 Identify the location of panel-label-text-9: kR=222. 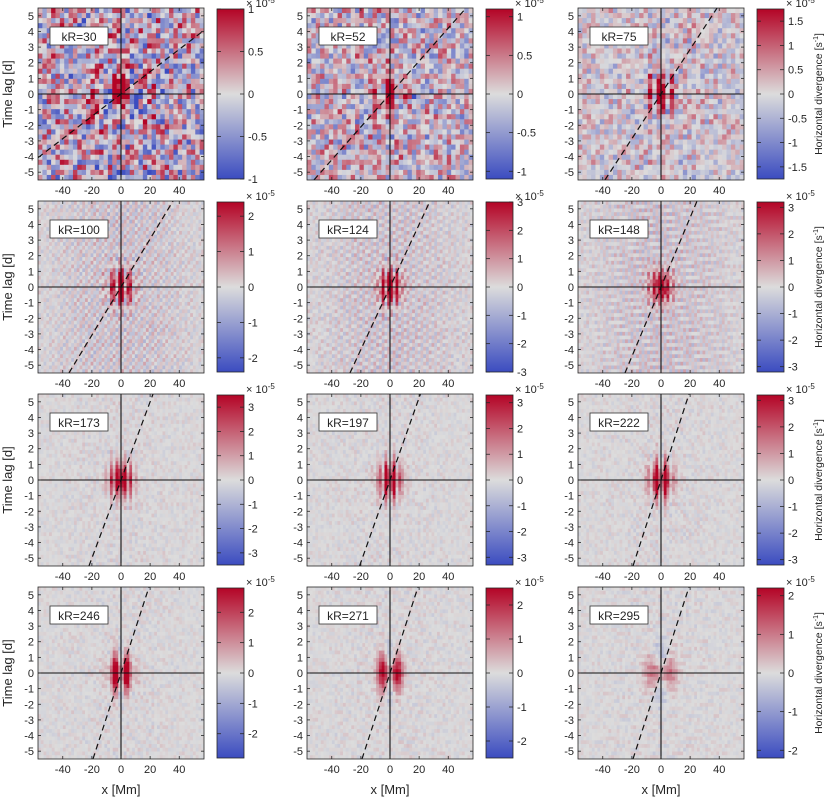
(619, 423).